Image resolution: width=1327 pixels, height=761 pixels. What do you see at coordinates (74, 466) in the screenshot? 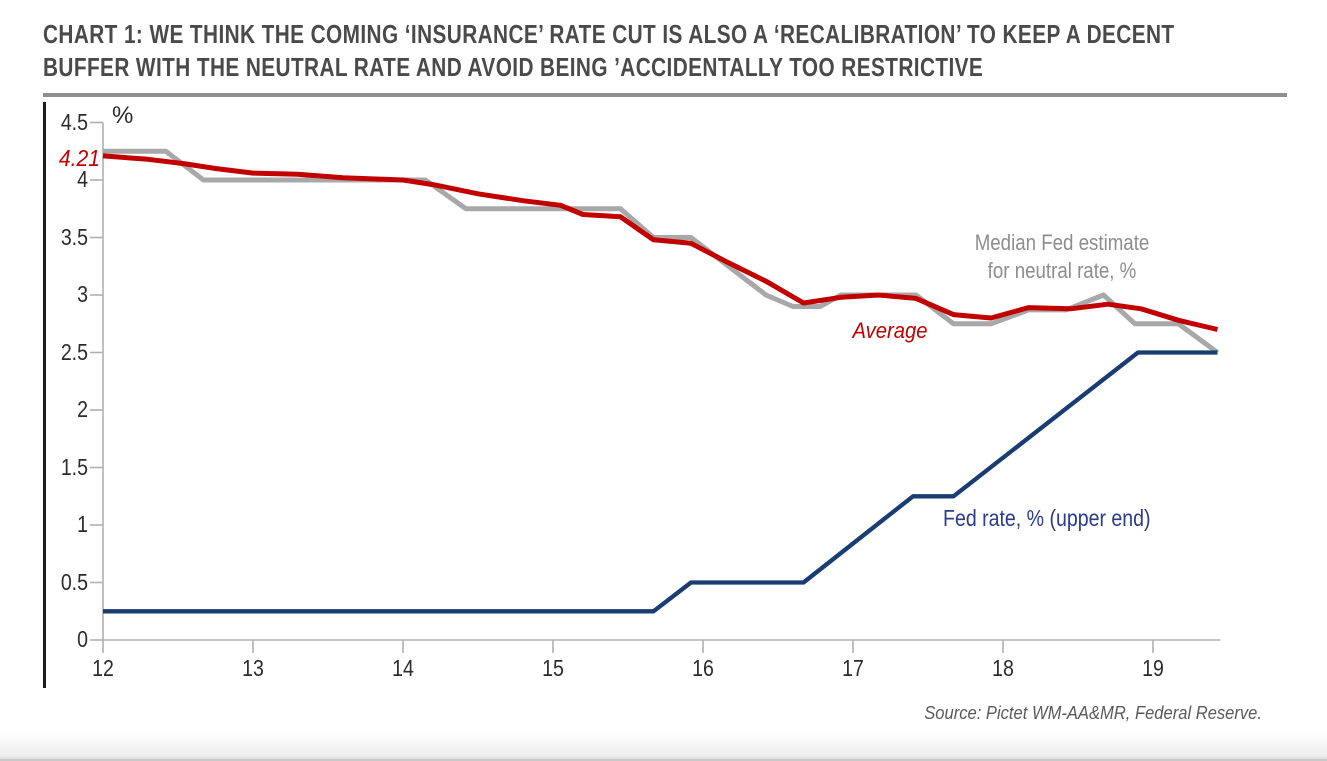
I see `y-tick-label: 1.5` at bounding box center [74, 466].